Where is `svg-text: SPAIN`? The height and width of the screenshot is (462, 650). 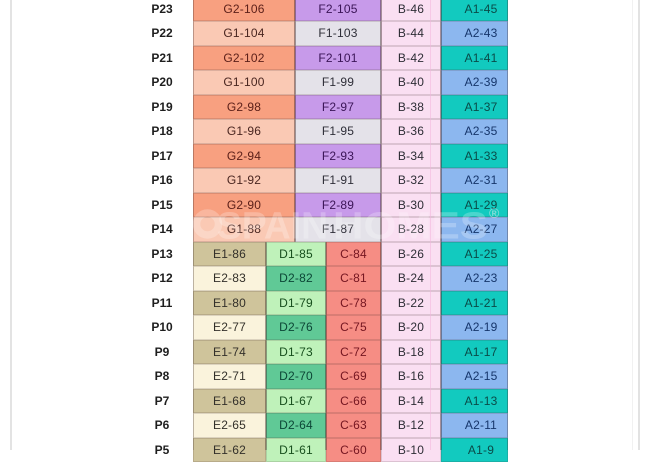
svg-text: SPAIN is located at coordinates (272, 227).